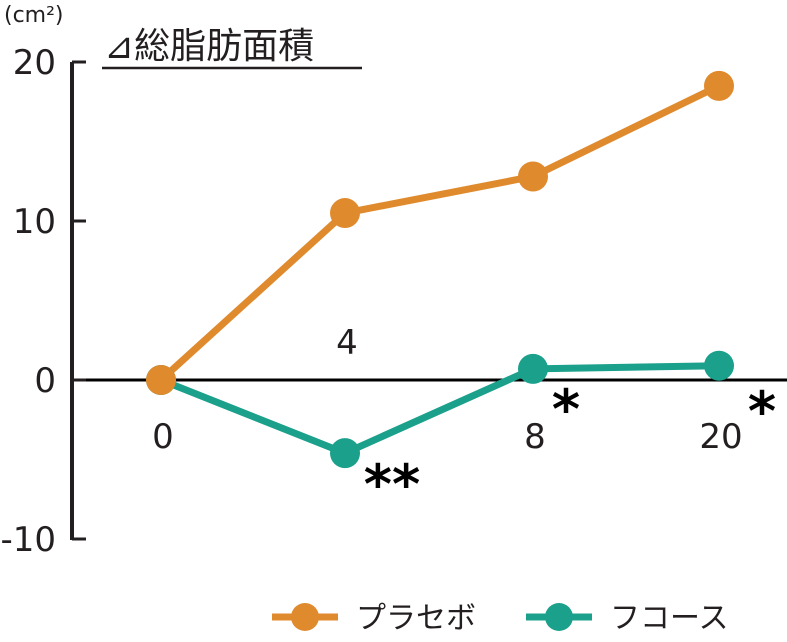 The image size is (787, 642). Describe the element at coordinates (34, 63) in the screenshot. I see `y-tick-label: 20` at that location.